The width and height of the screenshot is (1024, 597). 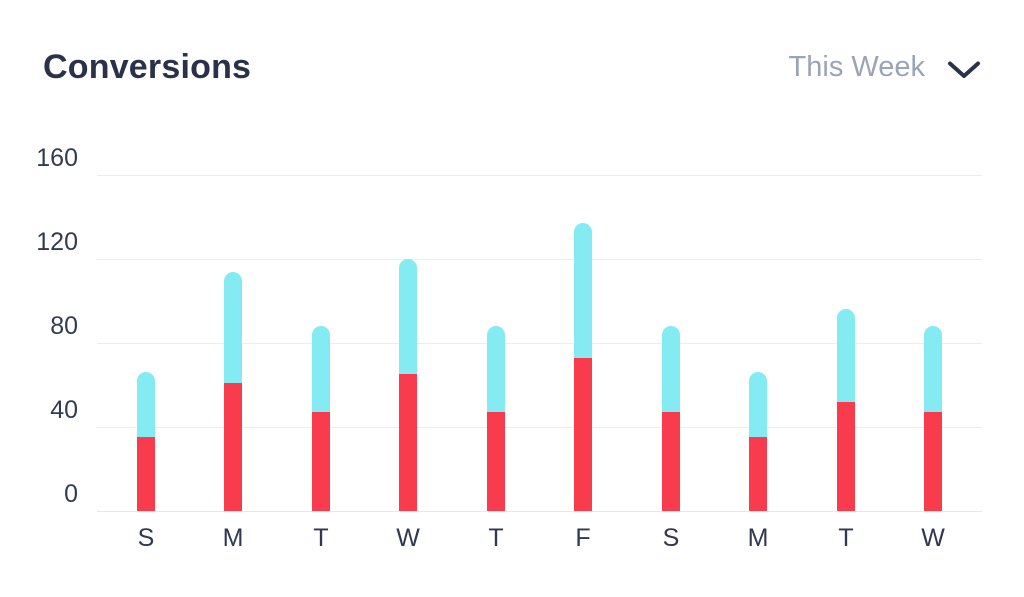 What do you see at coordinates (146, 538) in the screenshot?
I see `x-axis-label-1: S` at bounding box center [146, 538].